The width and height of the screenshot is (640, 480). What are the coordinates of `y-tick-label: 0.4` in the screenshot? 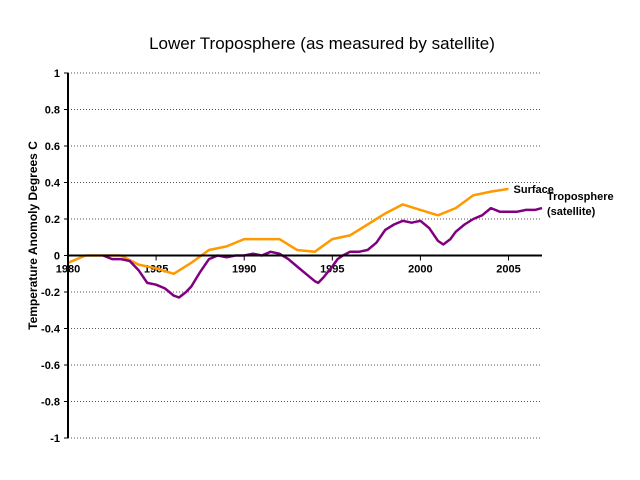 It's located at (53, 184).